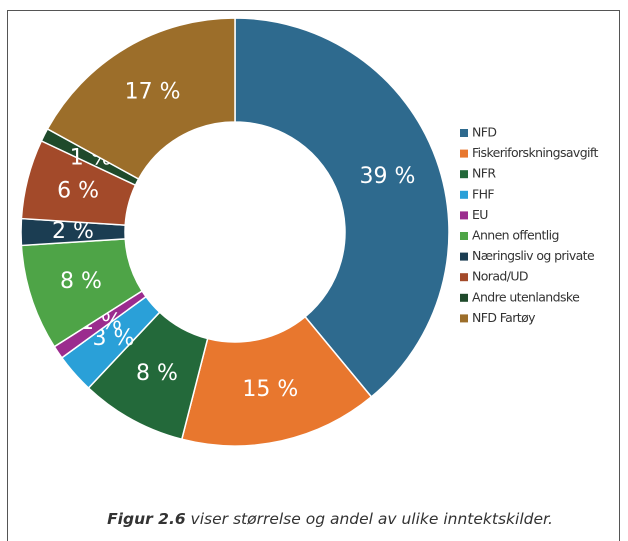  Describe the element at coordinates (526, 296) in the screenshot. I see `legend-label: Andre utenlandske` at that location.